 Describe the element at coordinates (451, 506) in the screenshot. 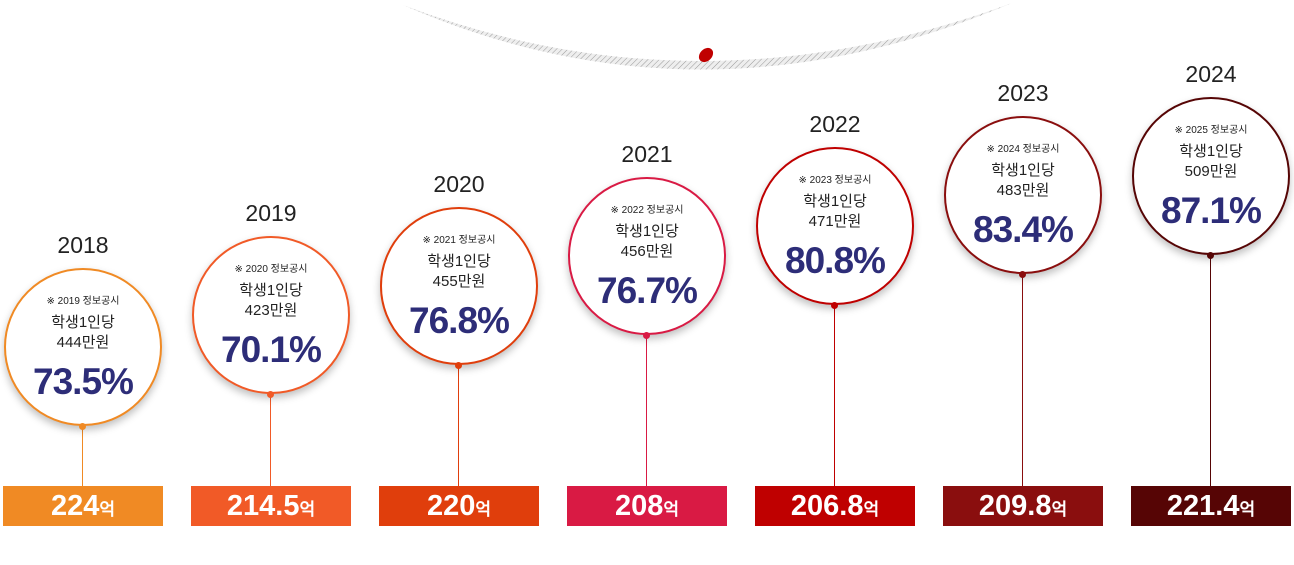

I see `amount-value: 220` at that location.